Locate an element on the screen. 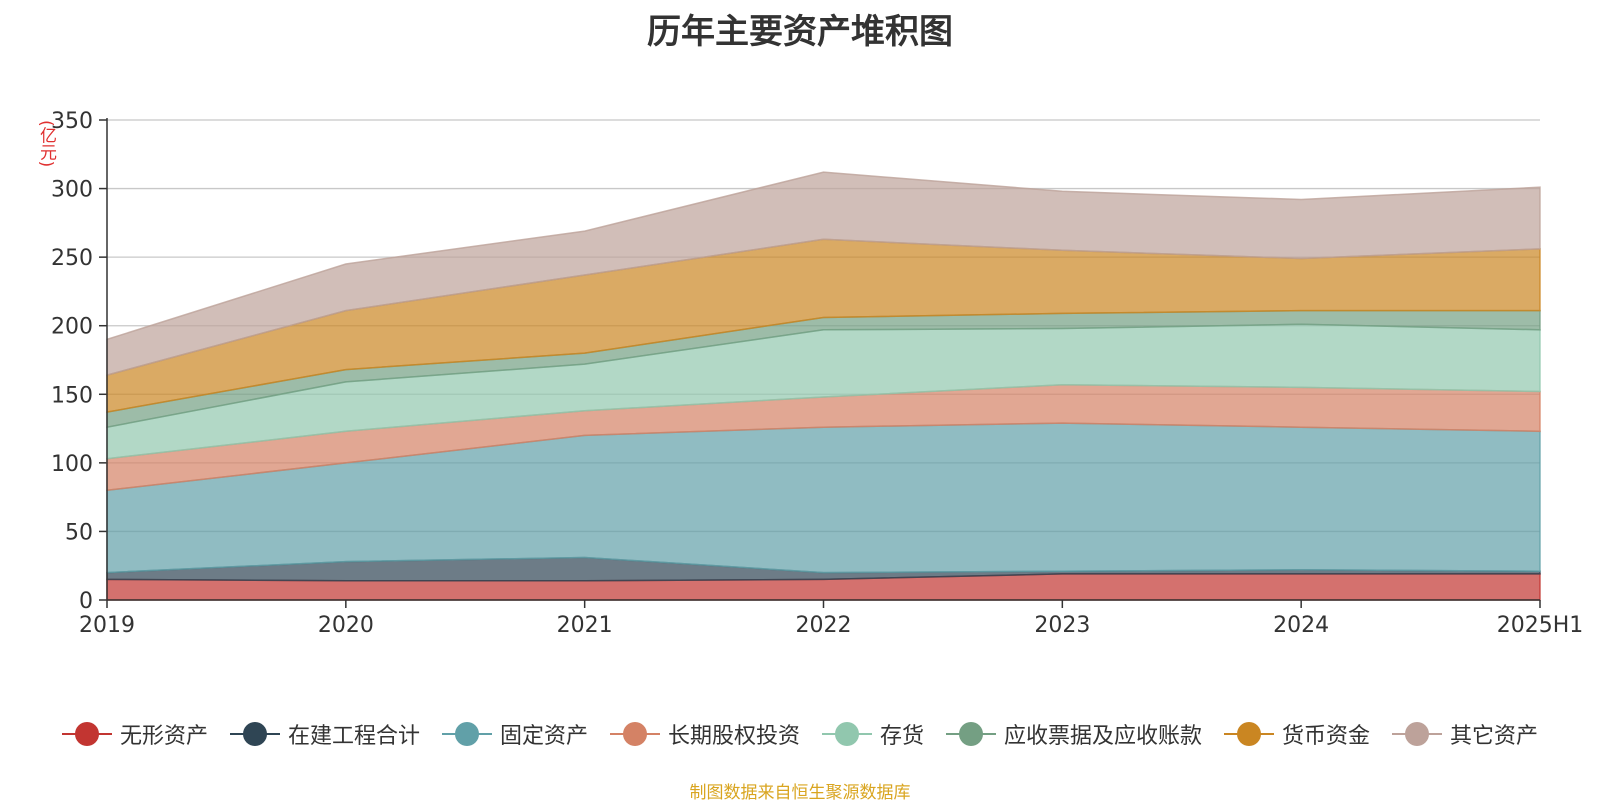 Image resolution: width=1600 pixels, height=803 pixels. y-tick-label: 250 is located at coordinates (72, 258).